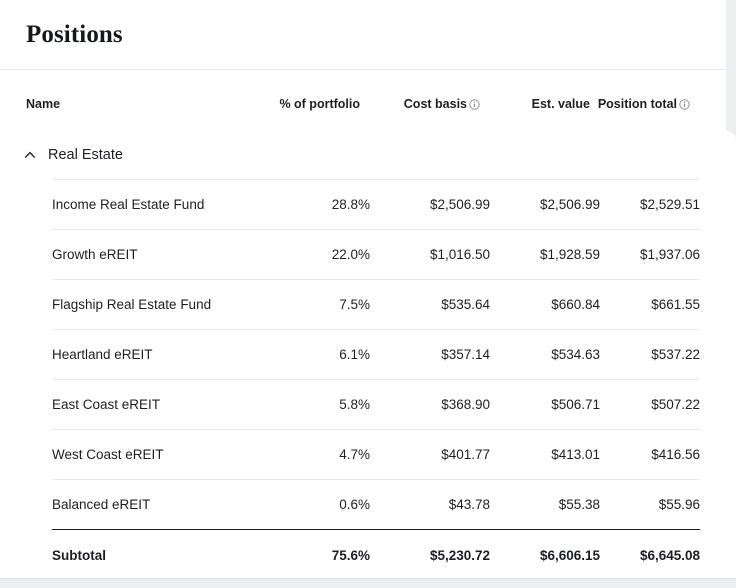 This screenshot has height=588, width=736. I want to click on column-header-cost-basis: Cost basis, so click(442, 104).